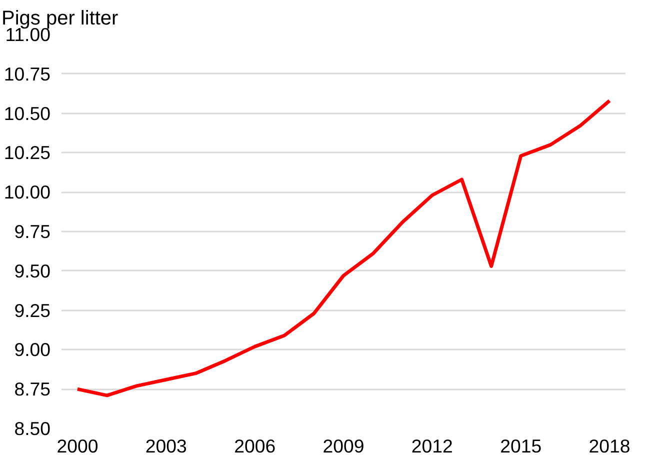 The image size is (650, 455). Describe the element at coordinates (27, 113) in the screenshot. I see `y-tick-label: 10.50` at that location.